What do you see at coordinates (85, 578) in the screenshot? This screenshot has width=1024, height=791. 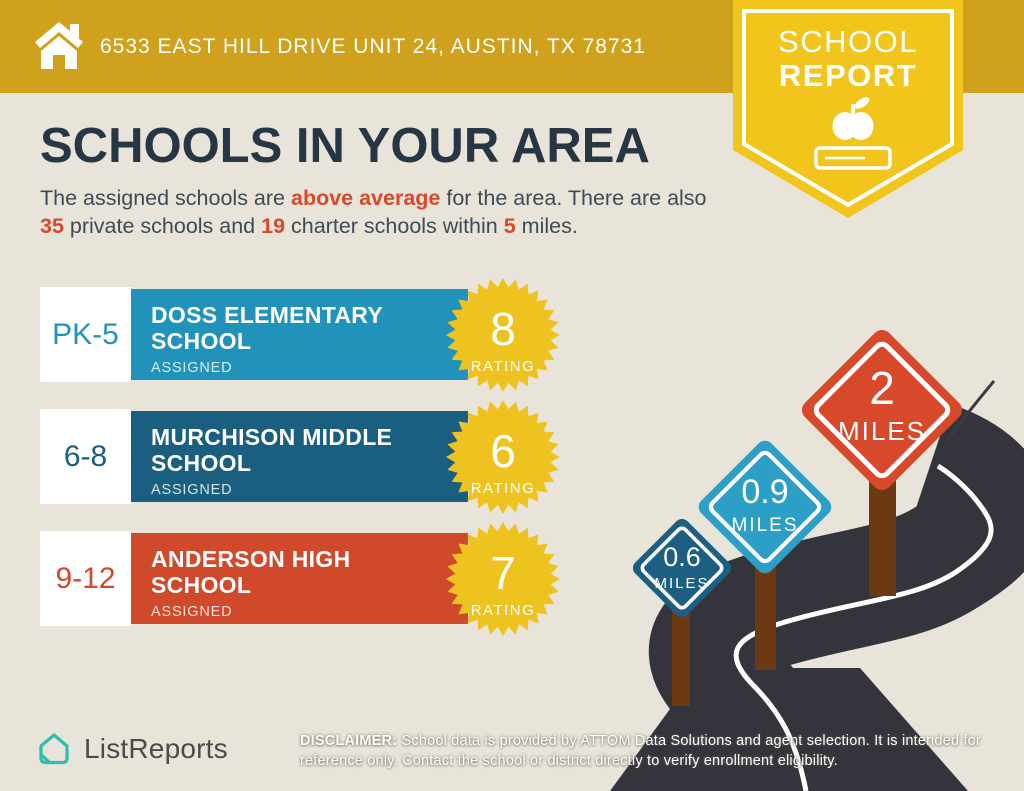 I see `grade-range: 9-12` at bounding box center [85, 578].